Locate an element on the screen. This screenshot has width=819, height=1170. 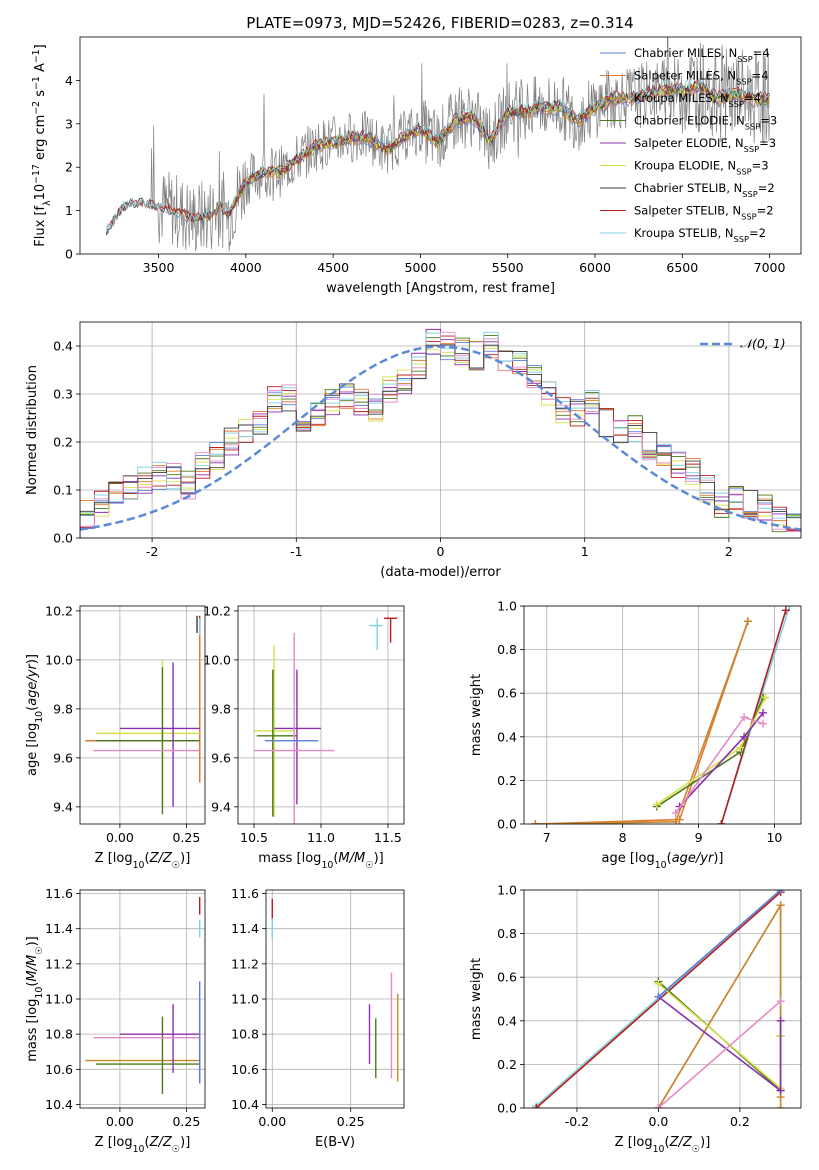
plot-area-age-vs-mass is located at coordinates (326, 720).